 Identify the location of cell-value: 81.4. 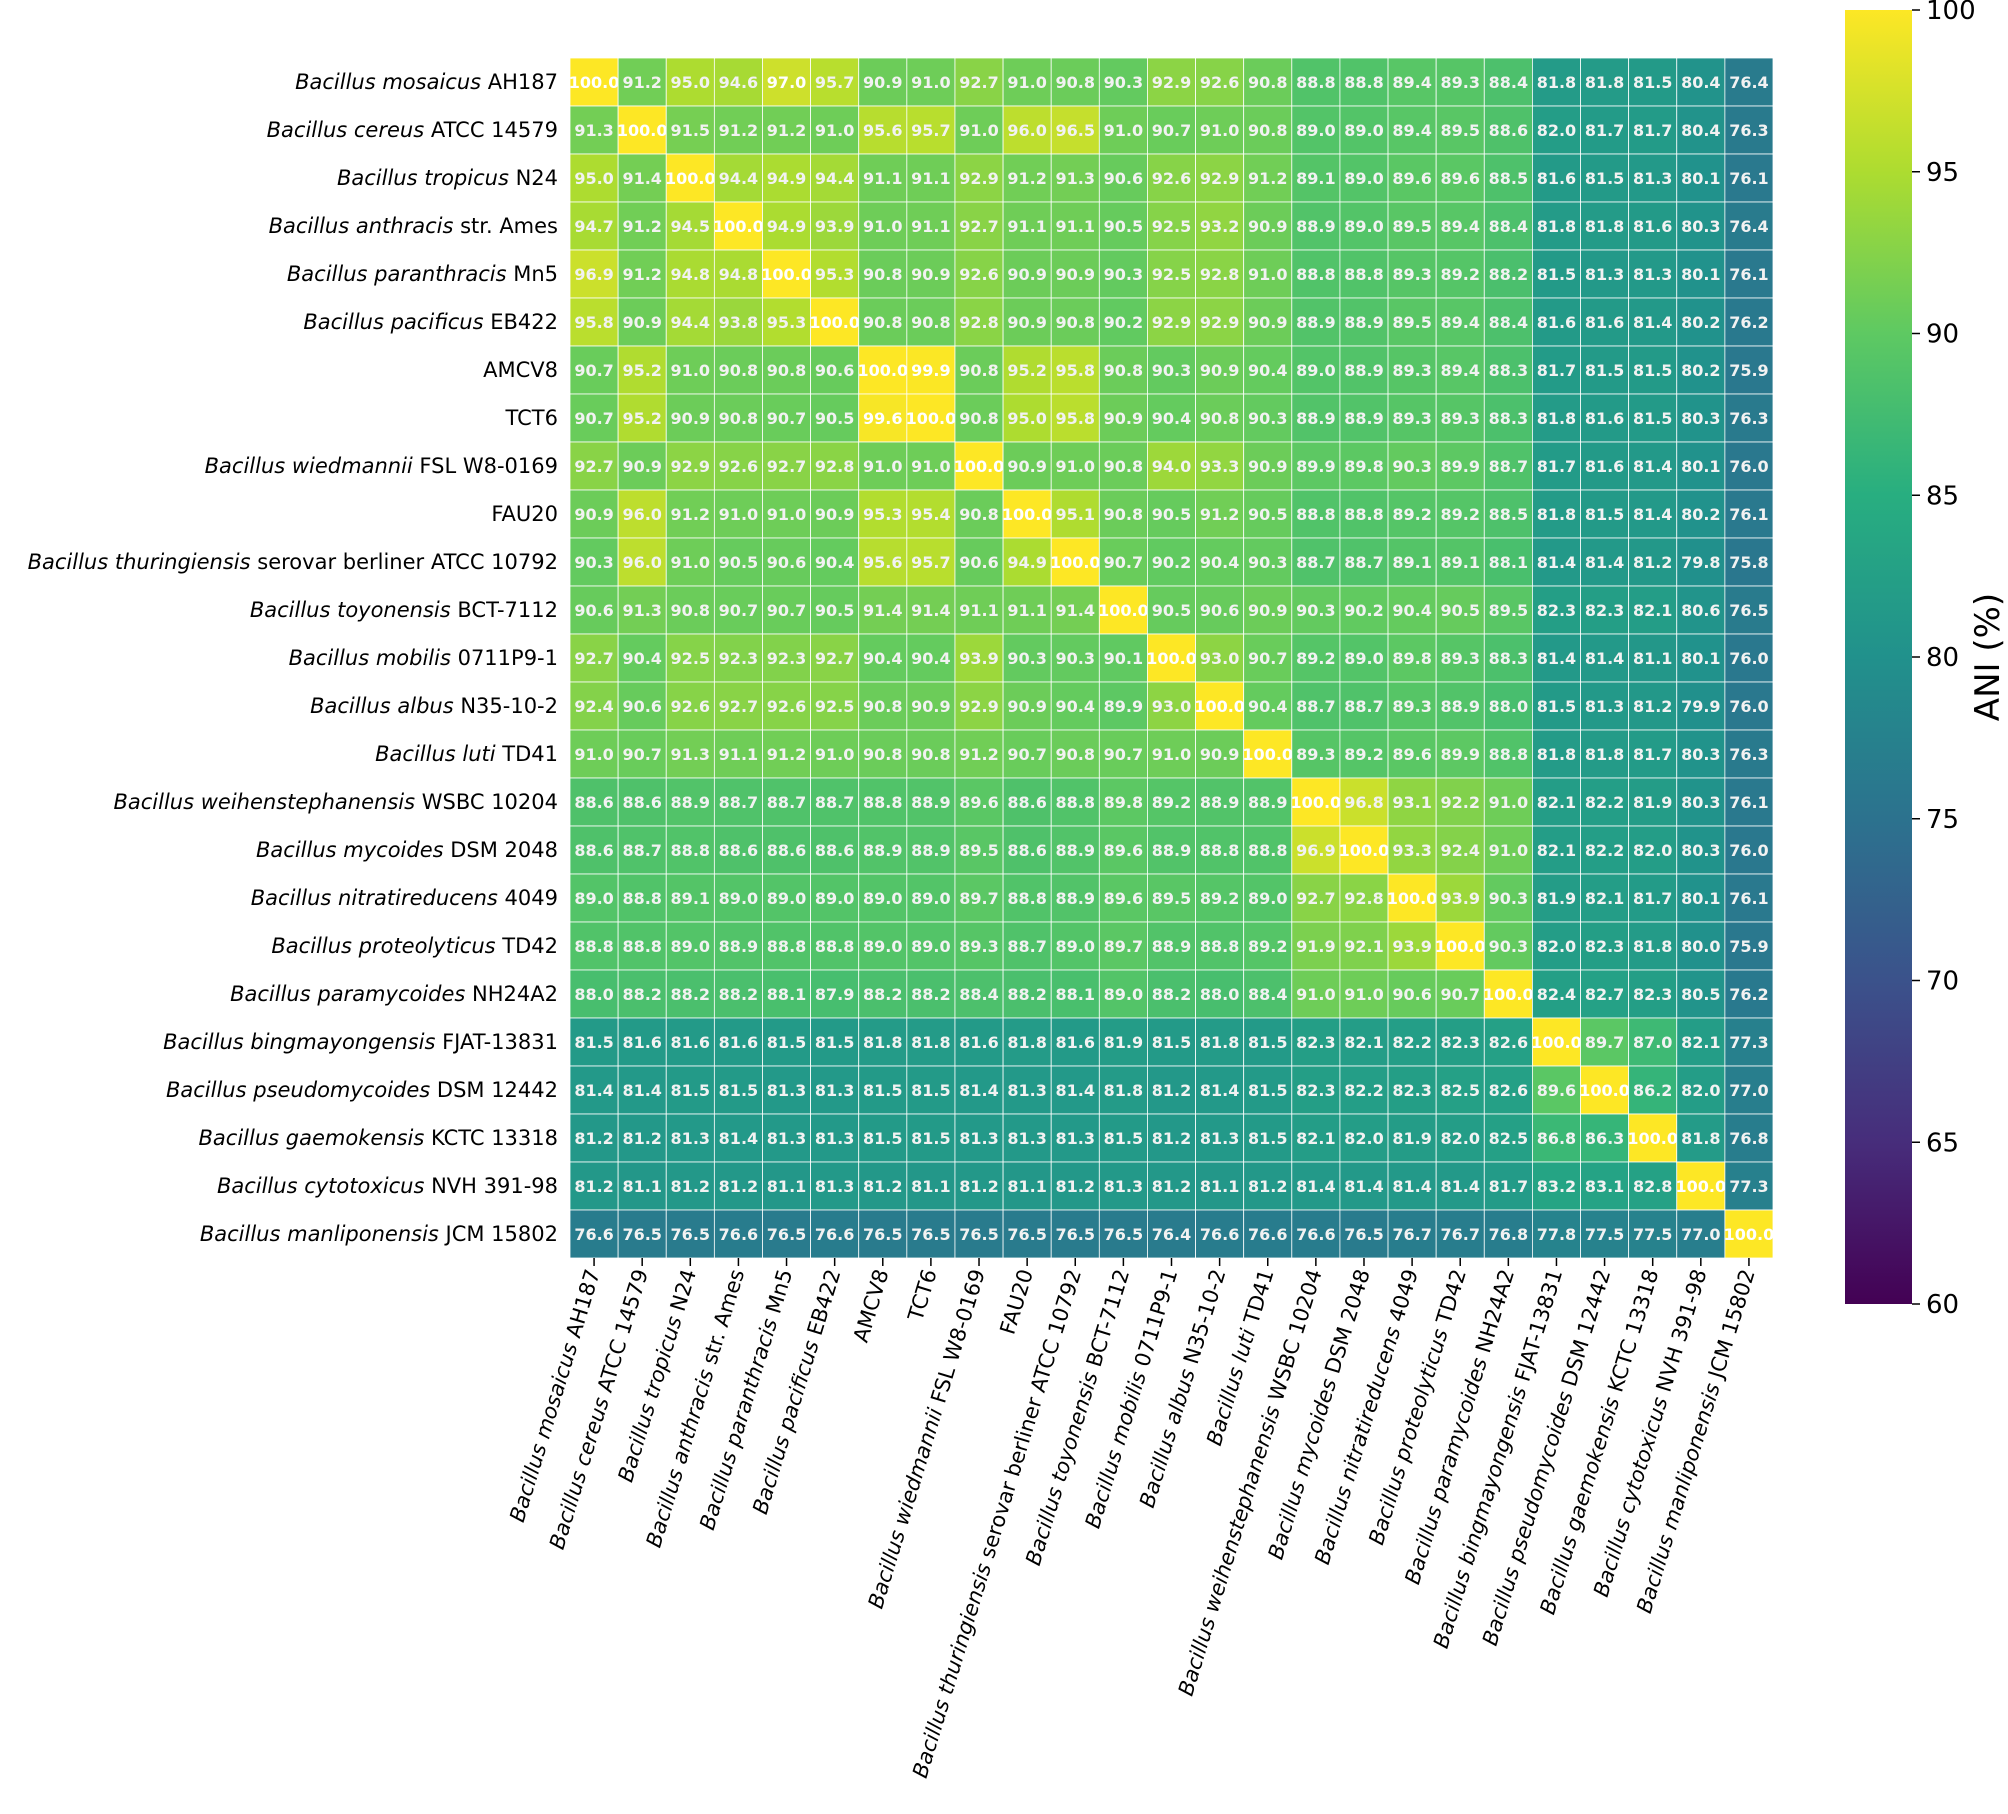
(1411, 1186).